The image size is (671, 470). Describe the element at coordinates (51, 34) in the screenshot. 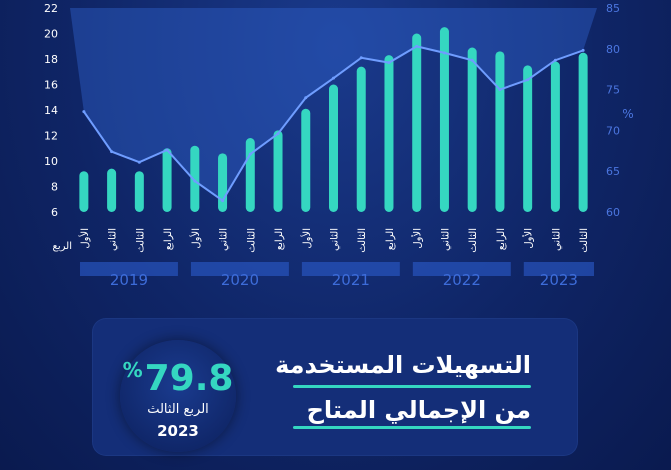

I see `left-tick-label: 20` at that location.